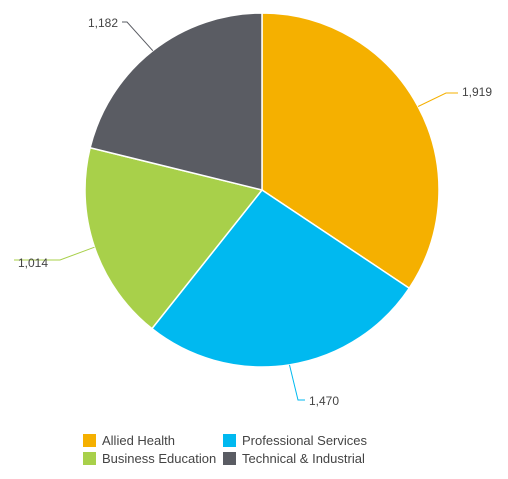 This screenshot has height=479, width=508. What do you see at coordinates (138, 440) in the screenshot?
I see `legend-label: Allied Health` at bounding box center [138, 440].